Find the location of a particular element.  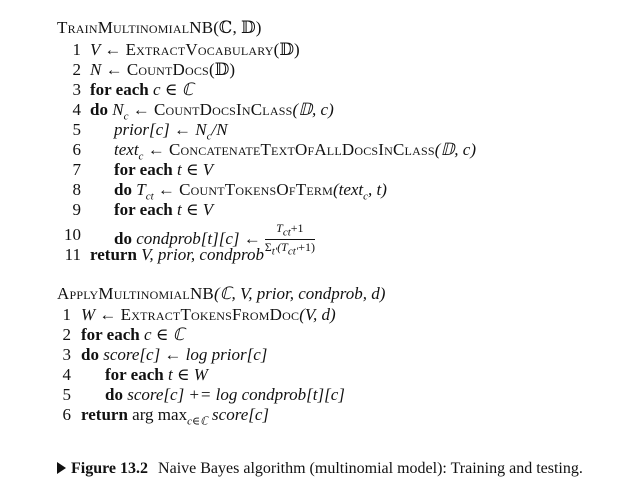

code-text: arg max is located at coordinates (157, 414).